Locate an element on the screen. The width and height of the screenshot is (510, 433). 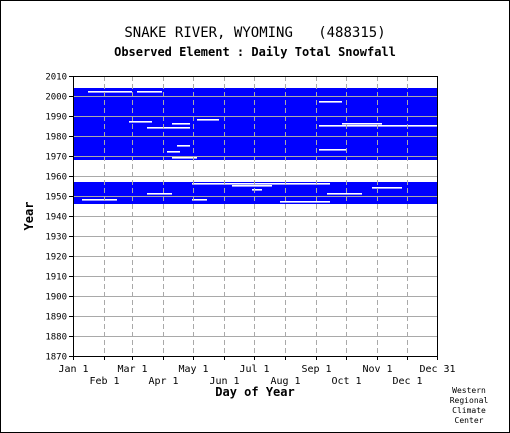
credit-line: Center is located at coordinates (469, 420).